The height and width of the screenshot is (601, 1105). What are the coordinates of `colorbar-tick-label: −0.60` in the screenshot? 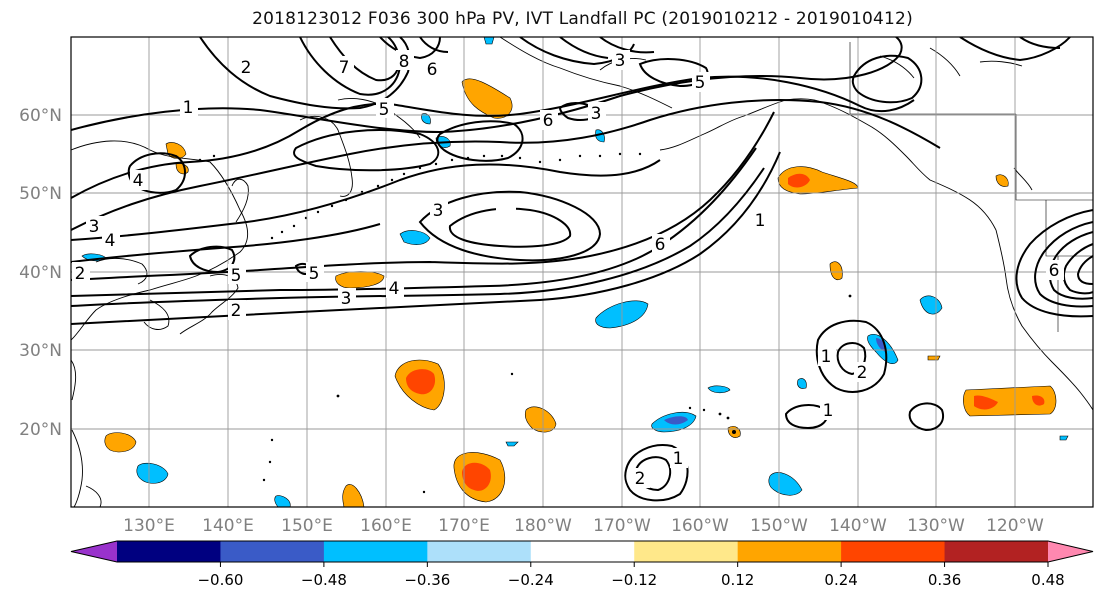 It's located at (220, 580).